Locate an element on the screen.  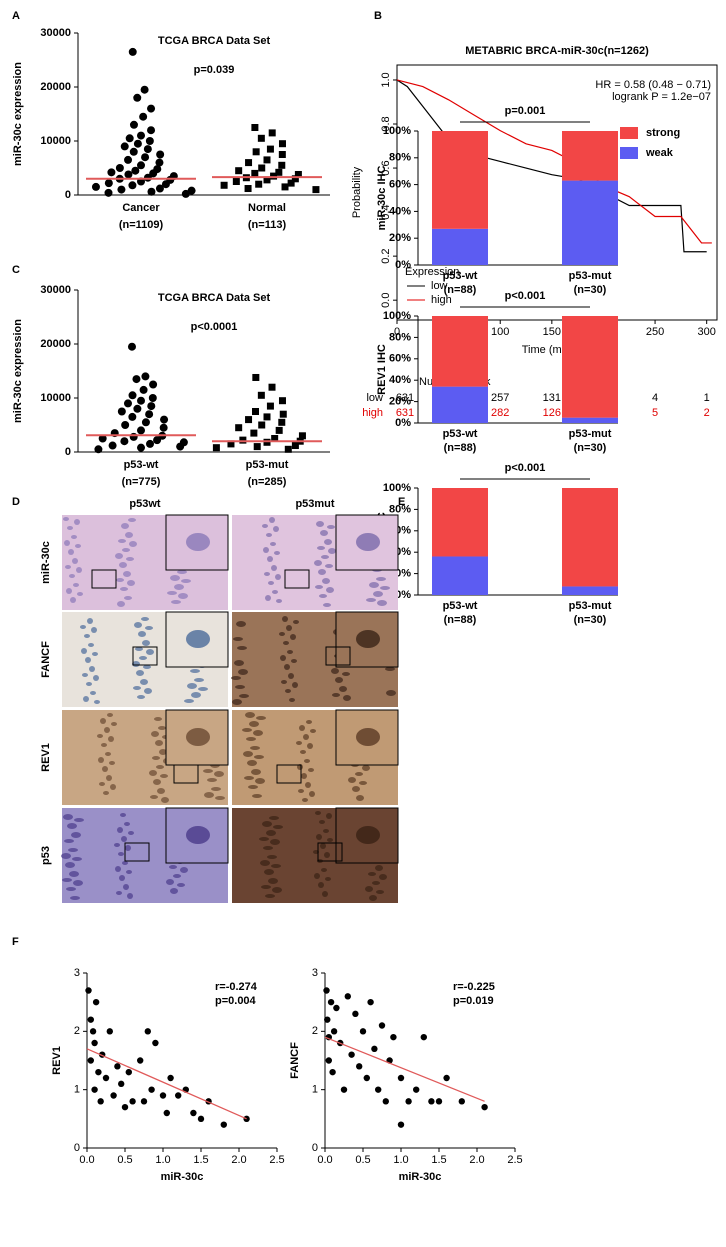
plot-frame is located at coordinates (557, 192).